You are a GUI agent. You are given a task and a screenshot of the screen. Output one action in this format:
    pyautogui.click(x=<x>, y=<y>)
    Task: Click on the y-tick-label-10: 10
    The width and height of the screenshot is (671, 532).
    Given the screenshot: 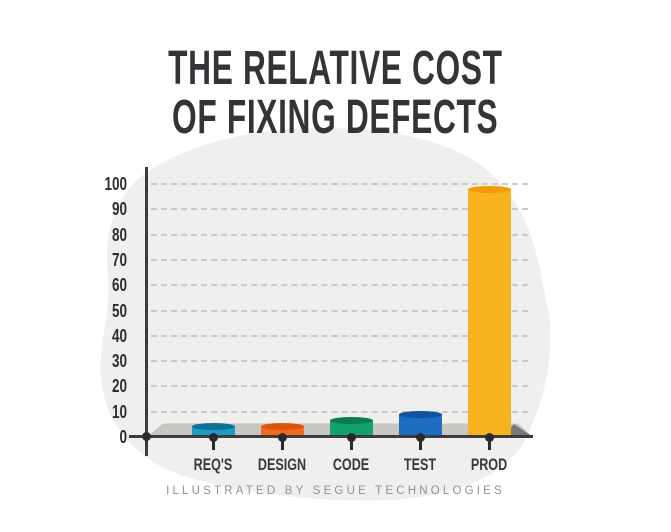 What is the action you would take?
    pyautogui.click(x=119, y=411)
    